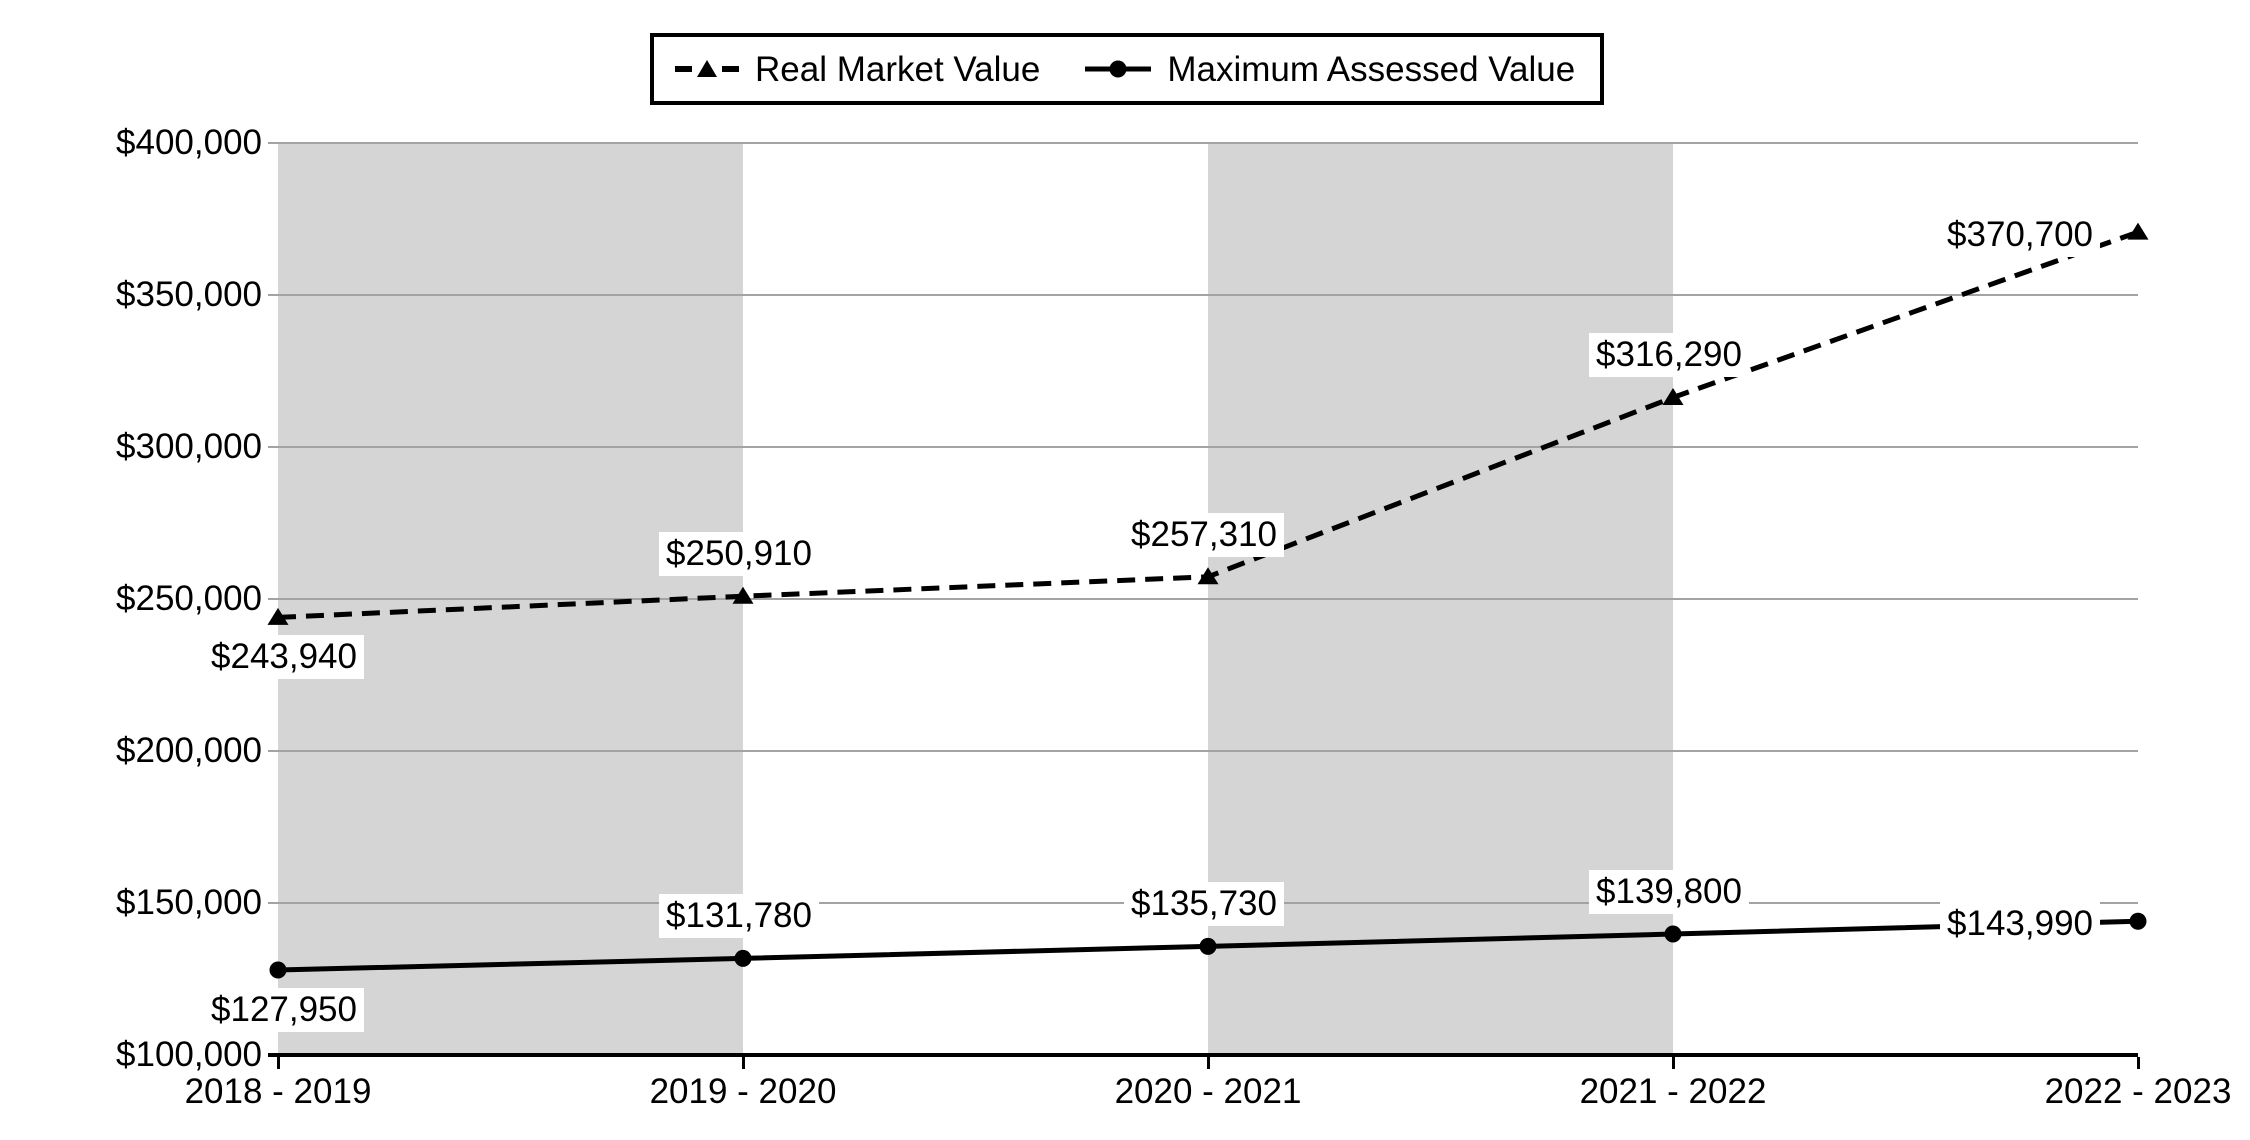 Image resolution: width=2250 pixels, height=1140 pixels. What do you see at coordinates (1669, 355) in the screenshot?
I see `data-point-label: $316,290` at bounding box center [1669, 355].